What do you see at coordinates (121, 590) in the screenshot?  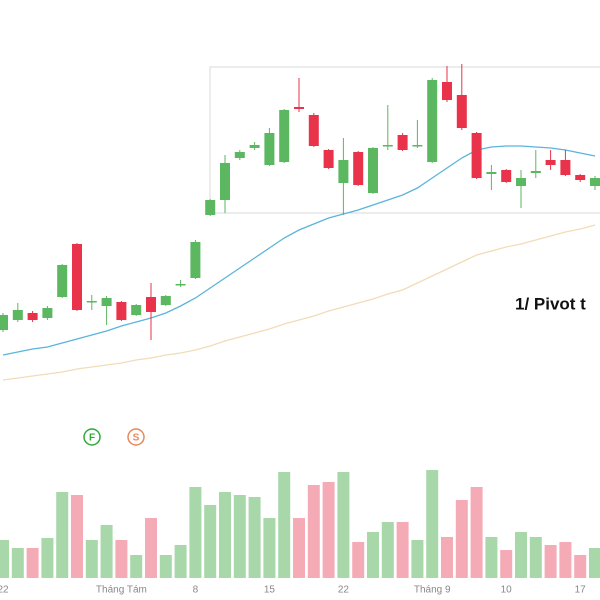 I see `x-tick-label: Tháng Tám` at bounding box center [121, 590].